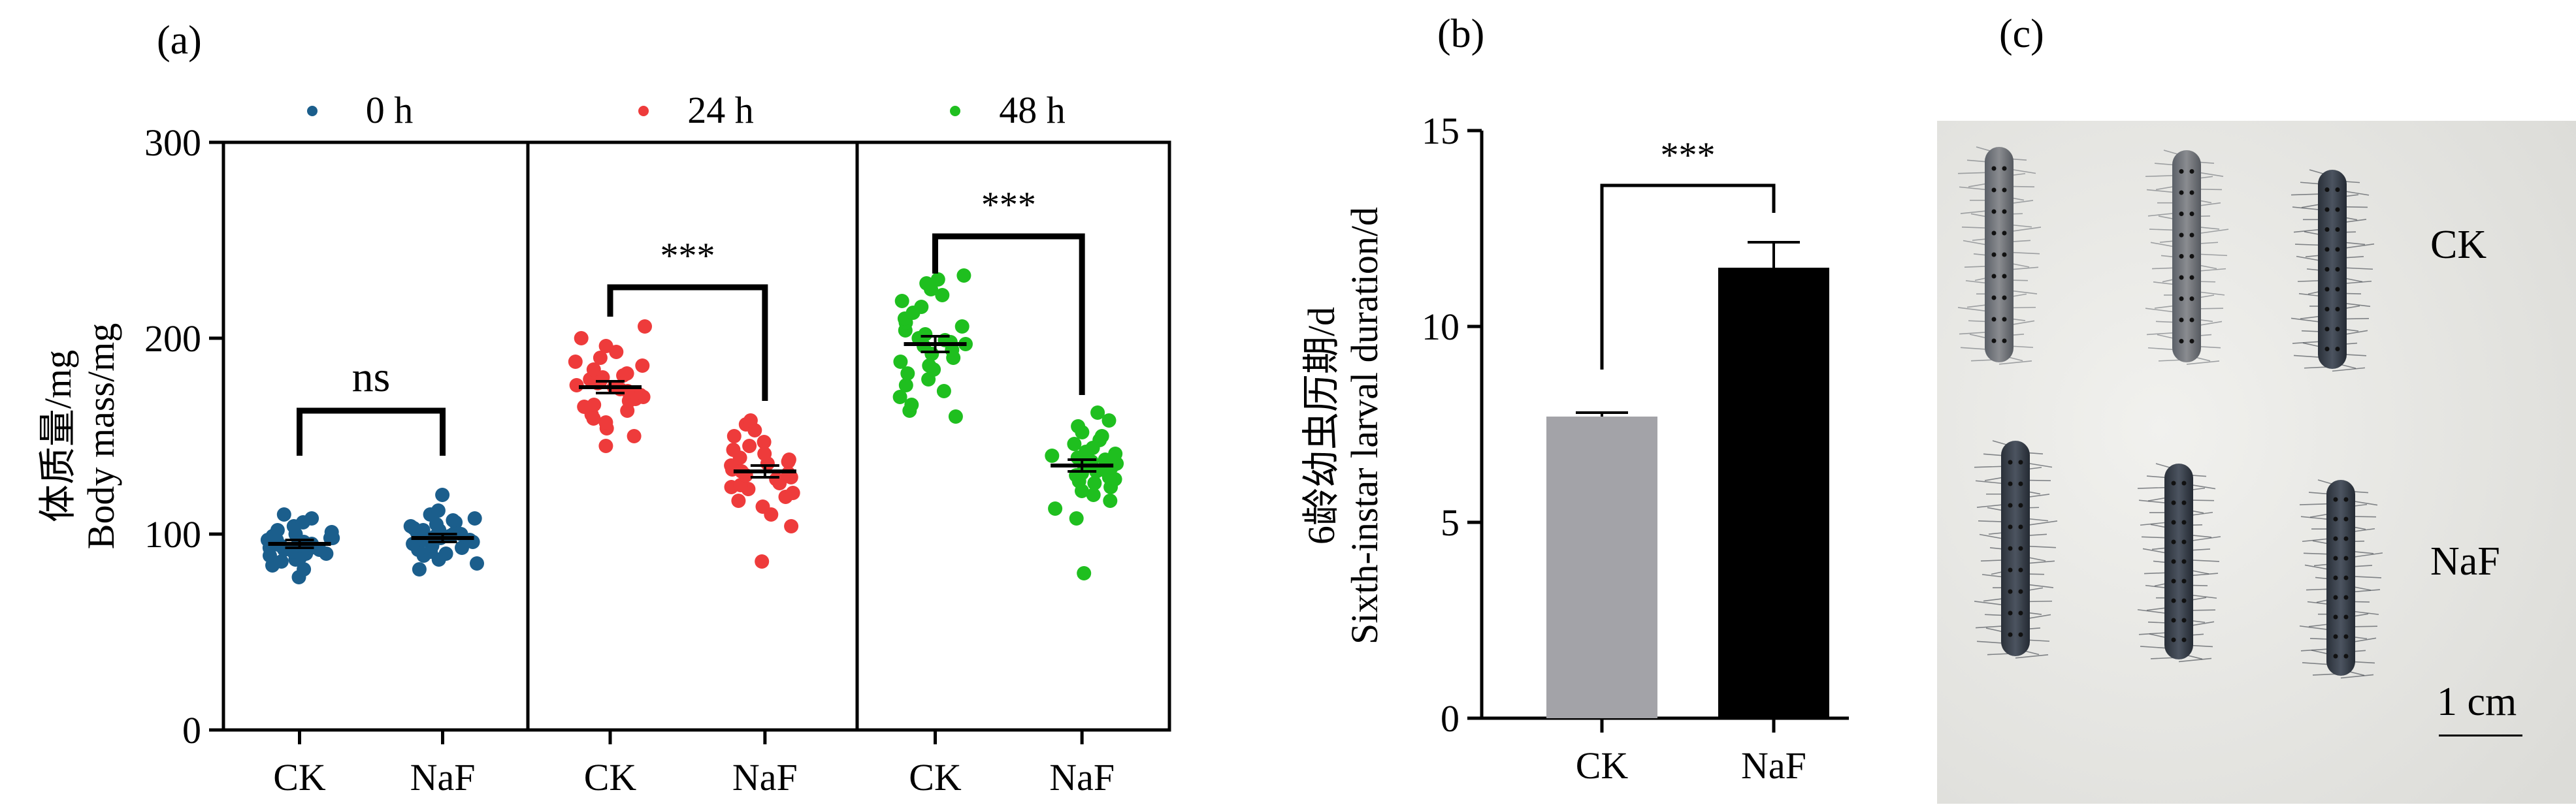 The height and width of the screenshot is (807, 2576). I want to click on scale-bar-label: 1 cm, so click(2477, 702).